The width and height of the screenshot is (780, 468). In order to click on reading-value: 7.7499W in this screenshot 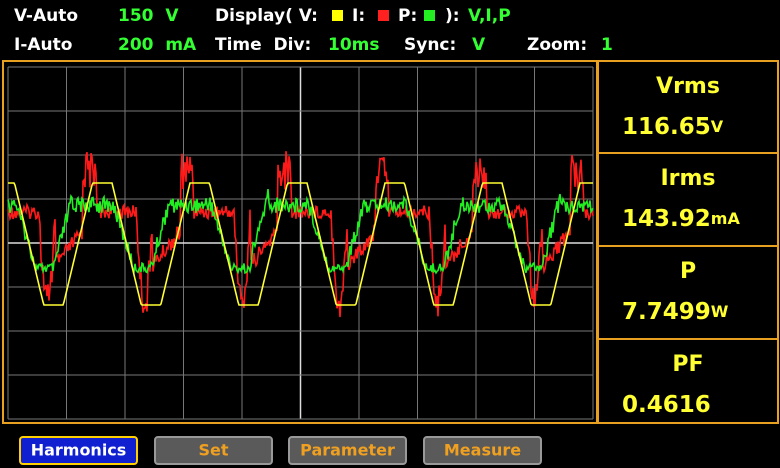, I will do `click(675, 312)`.